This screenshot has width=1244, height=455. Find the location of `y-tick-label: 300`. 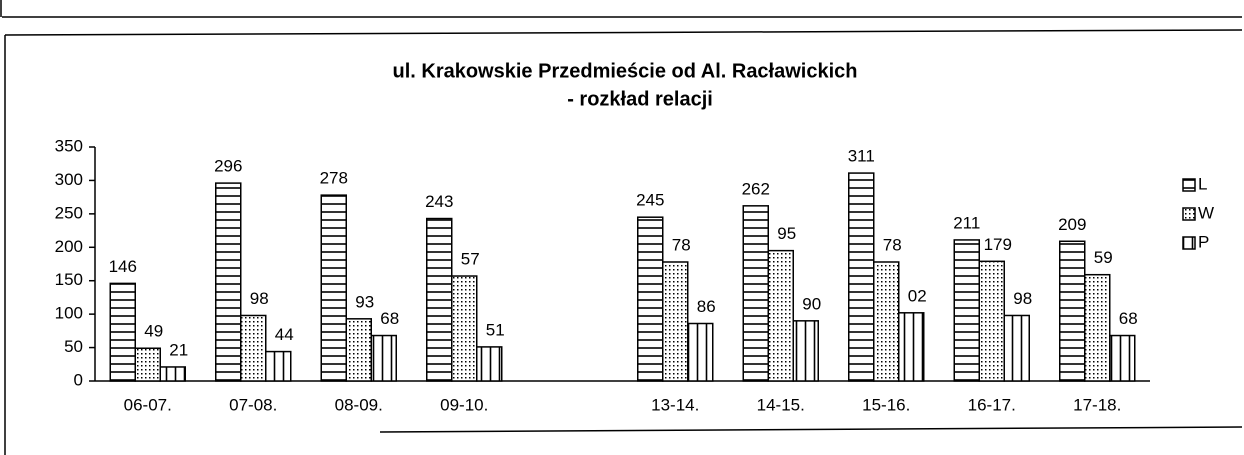

y-tick-label: 300 is located at coordinates (69, 179).